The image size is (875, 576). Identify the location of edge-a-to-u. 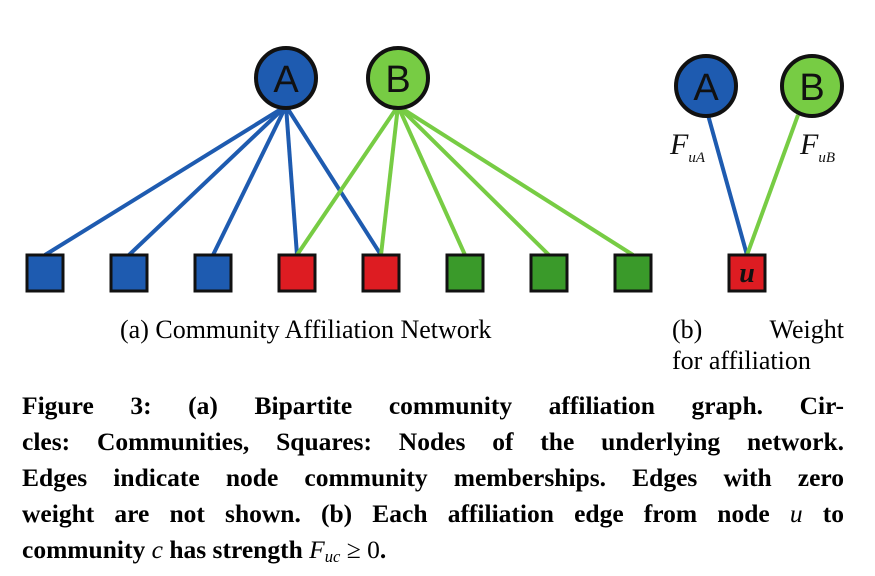
(727, 185).